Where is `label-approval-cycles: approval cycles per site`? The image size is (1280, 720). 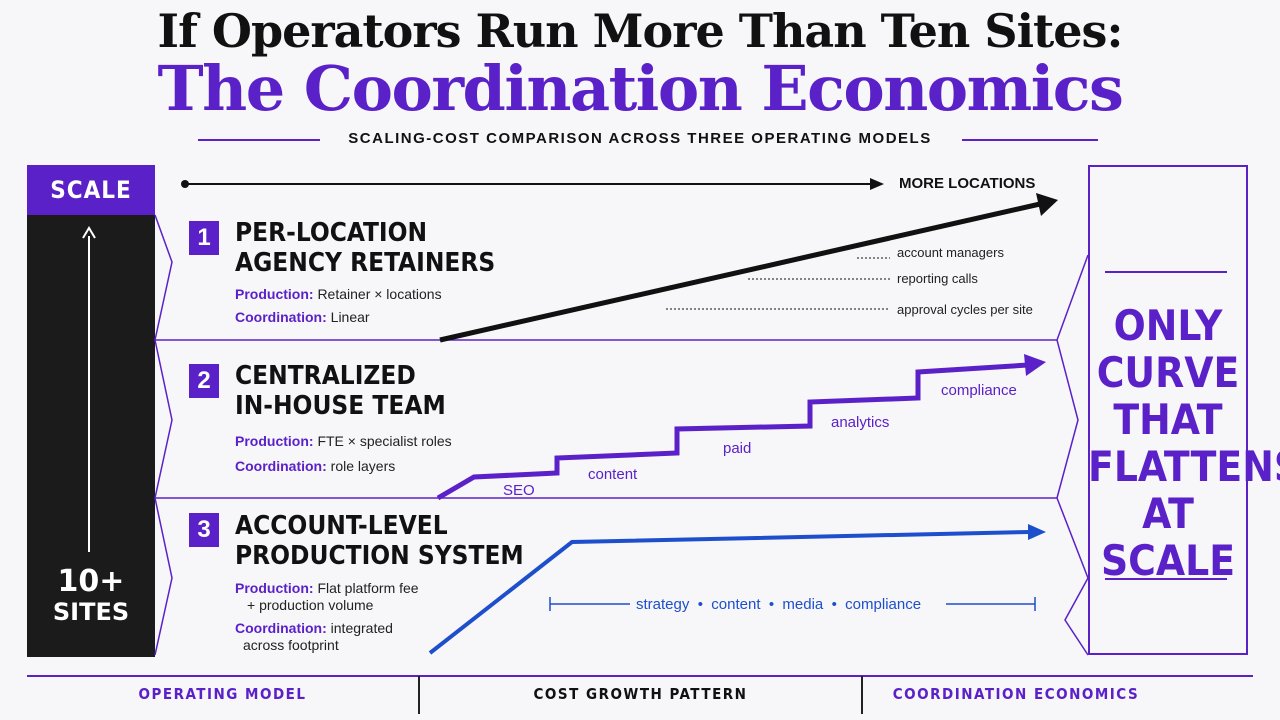
label-approval-cycles: approval cycles per site is located at coordinates (965, 309).